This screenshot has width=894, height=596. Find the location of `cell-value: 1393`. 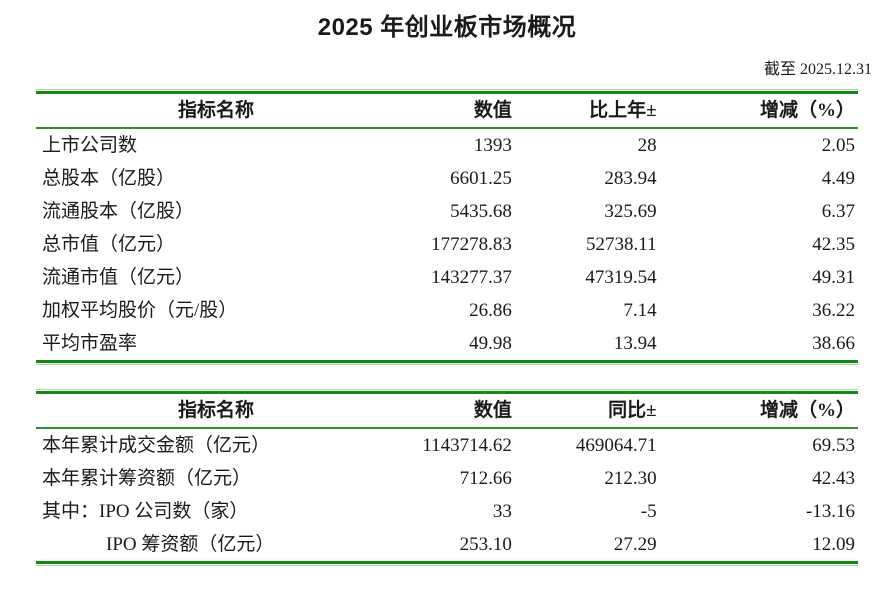

cell-value: 1393 is located at coordinates (492, 145).